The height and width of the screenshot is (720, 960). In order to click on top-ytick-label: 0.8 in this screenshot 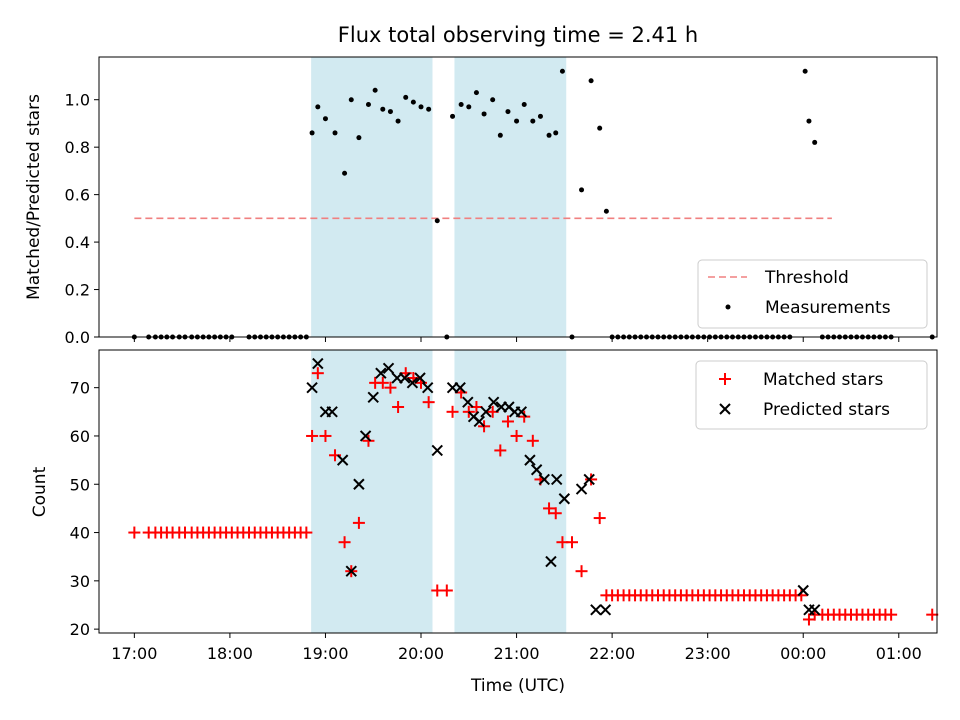, I will do `click(77, 147)`.